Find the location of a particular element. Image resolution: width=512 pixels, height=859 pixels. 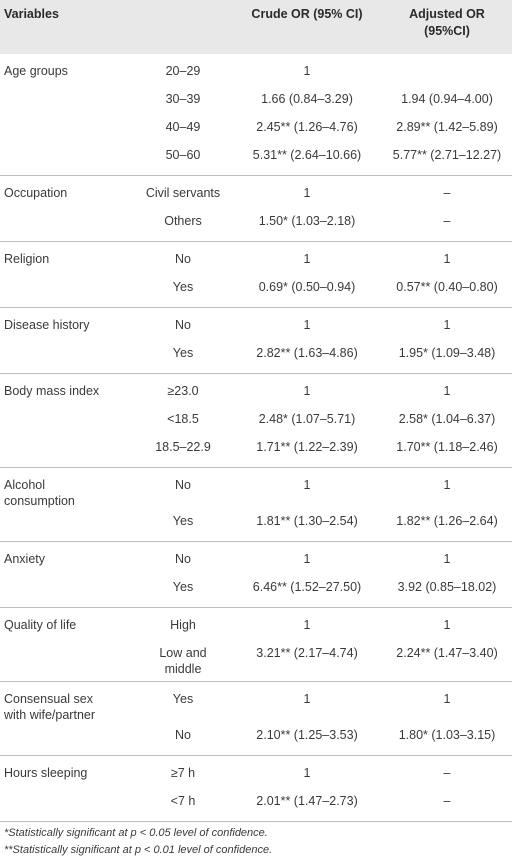

cell-adjusted-or: 2.58* (1.04–6.37) is located at coordinates (447, 419).